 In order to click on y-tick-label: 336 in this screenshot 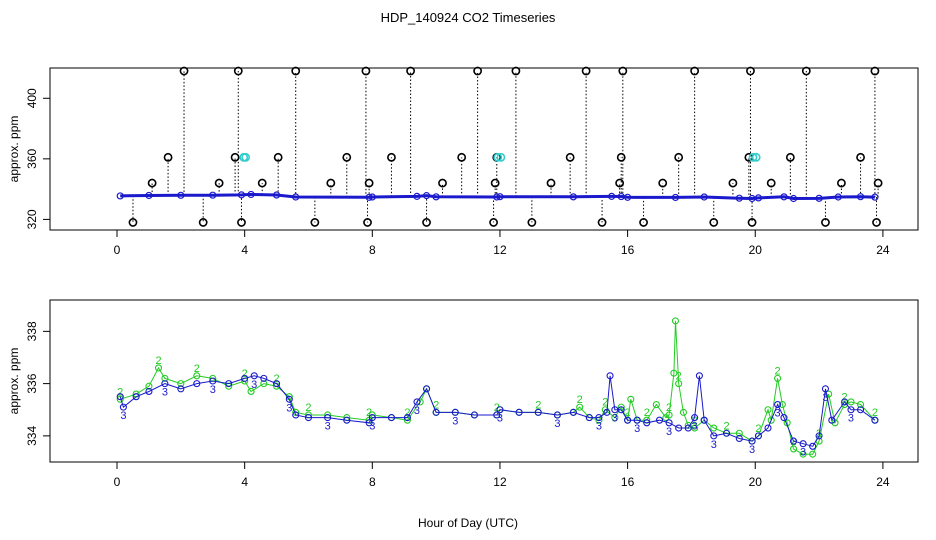, I will do `click(32, 383)`.